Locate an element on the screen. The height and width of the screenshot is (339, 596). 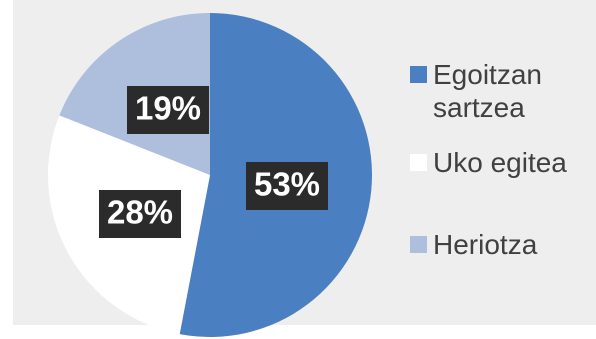
data-label-text: 53% is located at coordinates (287, 184).